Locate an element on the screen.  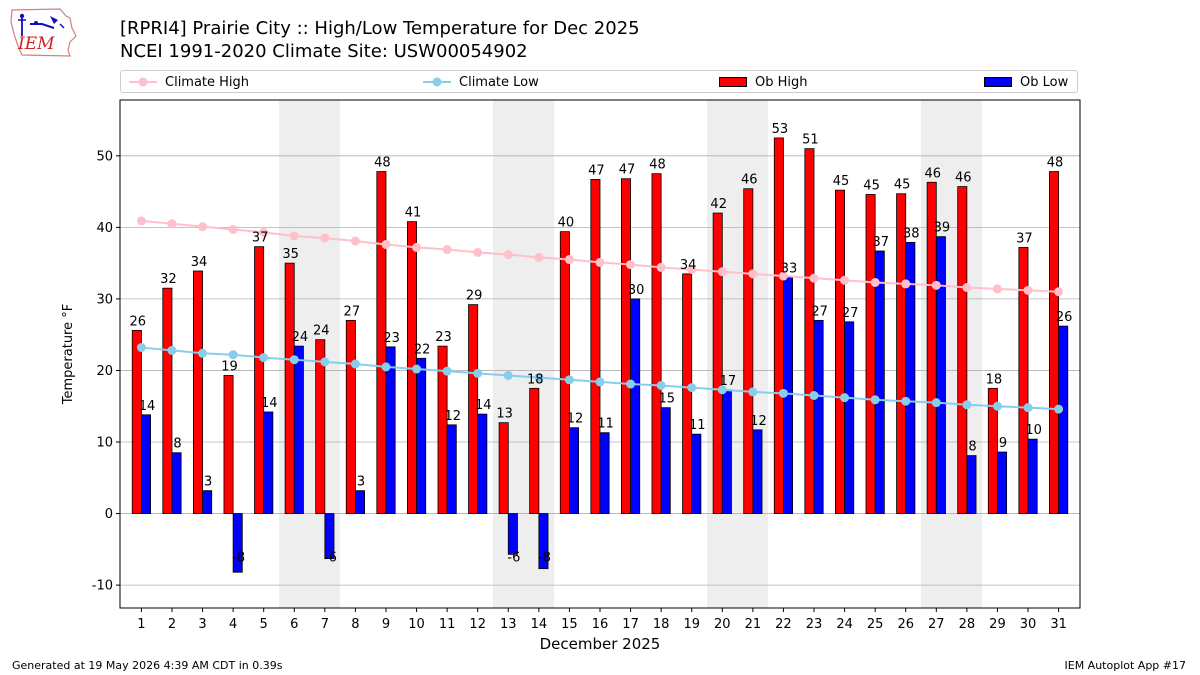
ob-low-label: -6 is located at coordinates (513, 558).